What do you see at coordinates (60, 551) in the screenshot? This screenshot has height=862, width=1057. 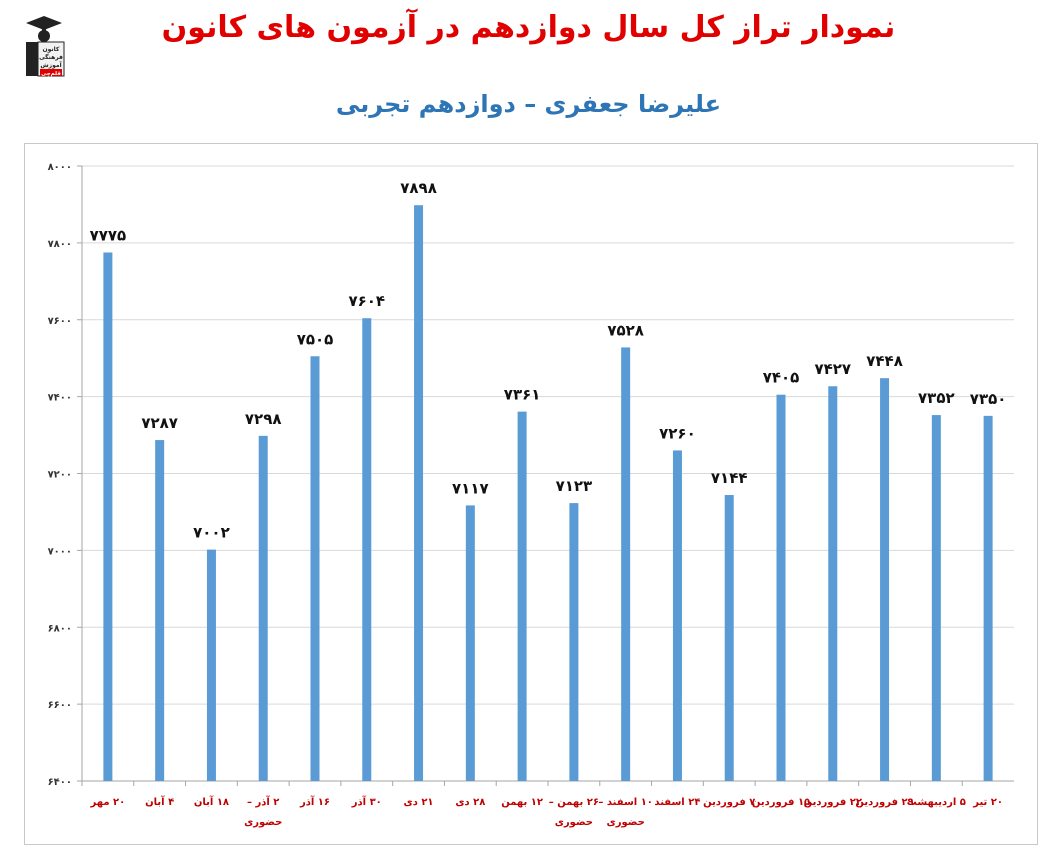 I see `y-tick-label: ۷۰۰۰` at bounding box center [60, 551].